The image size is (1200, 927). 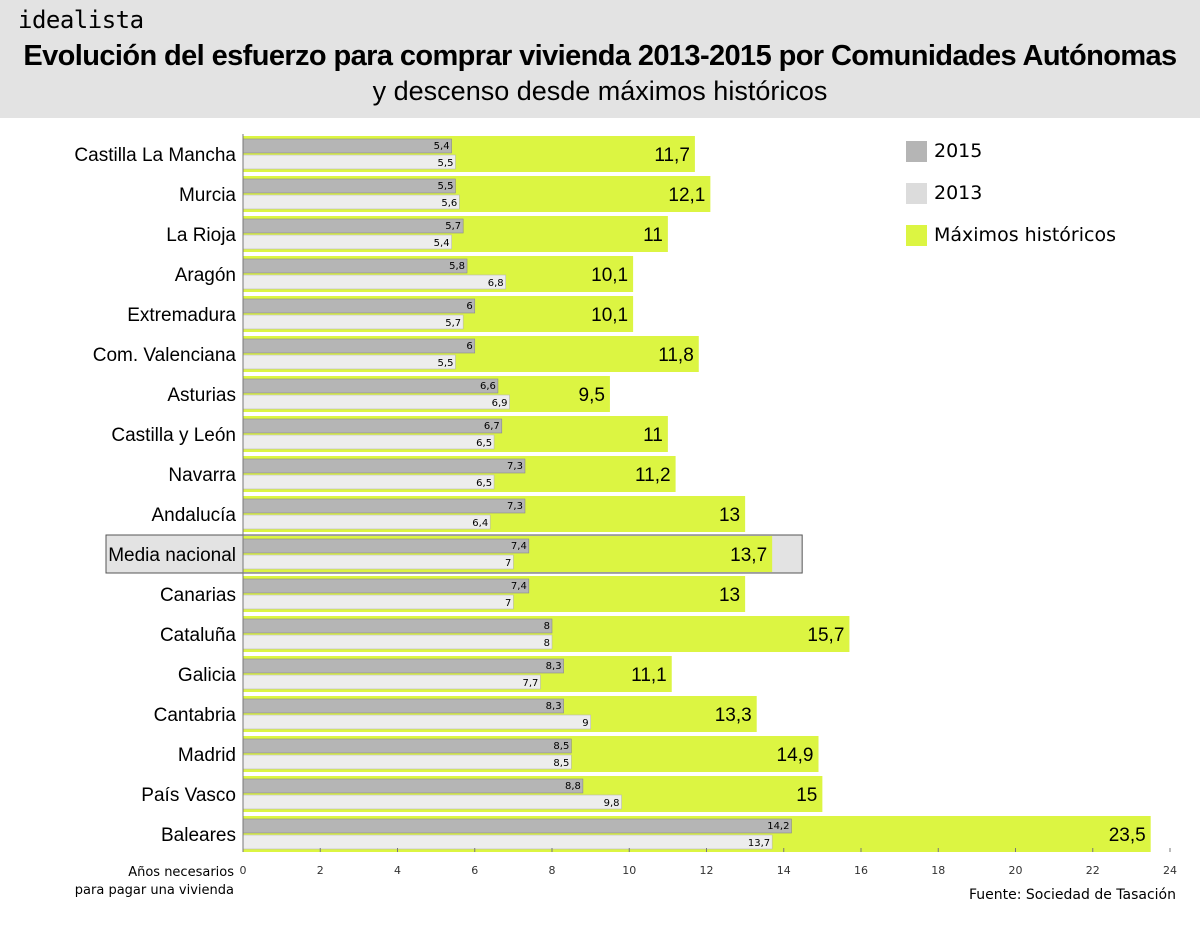 What do you see at coordinates (795, 755) in the screenshot?
I see `label-maximos: 14,9` at bounding box center [795, 755].